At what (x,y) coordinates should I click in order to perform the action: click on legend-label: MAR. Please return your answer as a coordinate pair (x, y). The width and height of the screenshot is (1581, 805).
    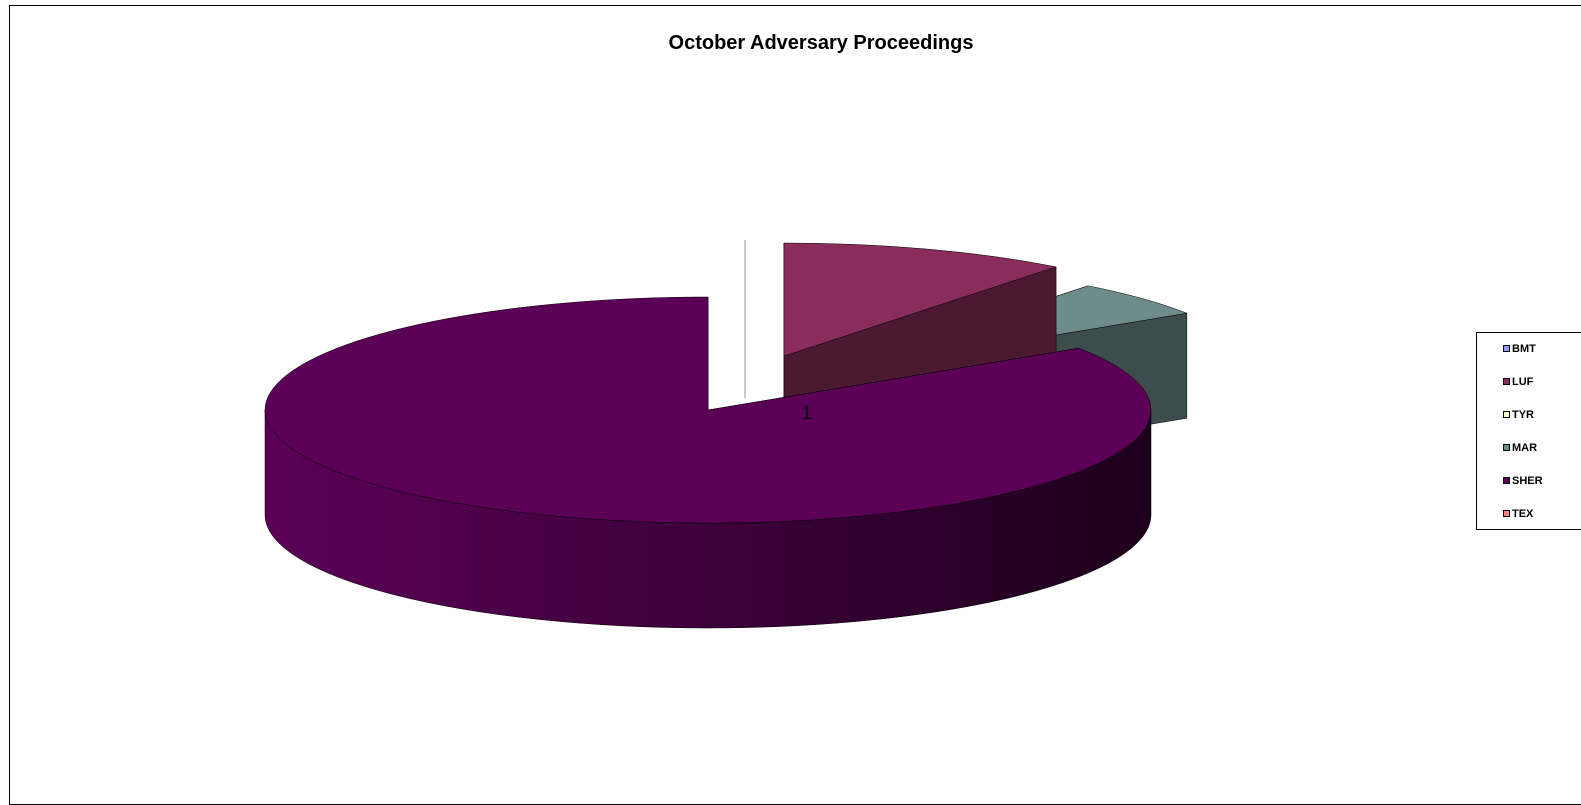
    Looking at the image, I should click on (1525, 448).